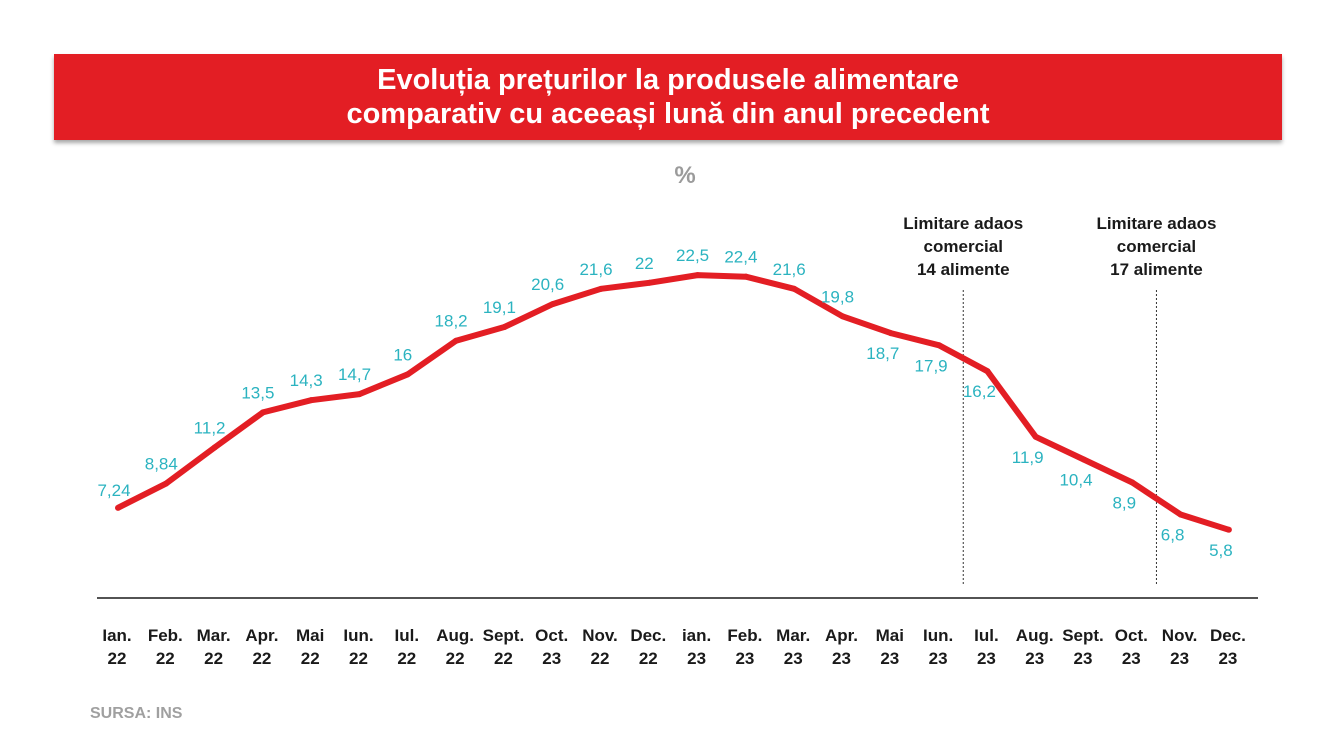 The image size is (1335, 750). Describe the element at coordinates (841, 658) in the screenshot. I see `x-tick-label-16-year: 23` at that location.